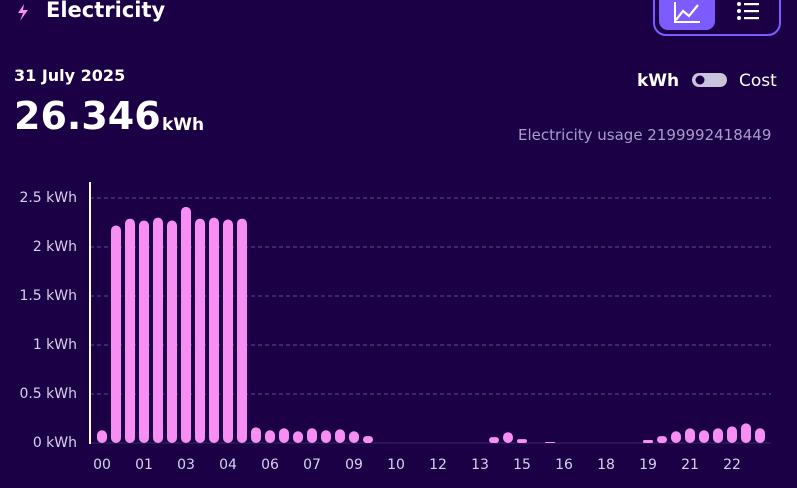  I want to click on x-tick-label: 10, so click(396, 465).